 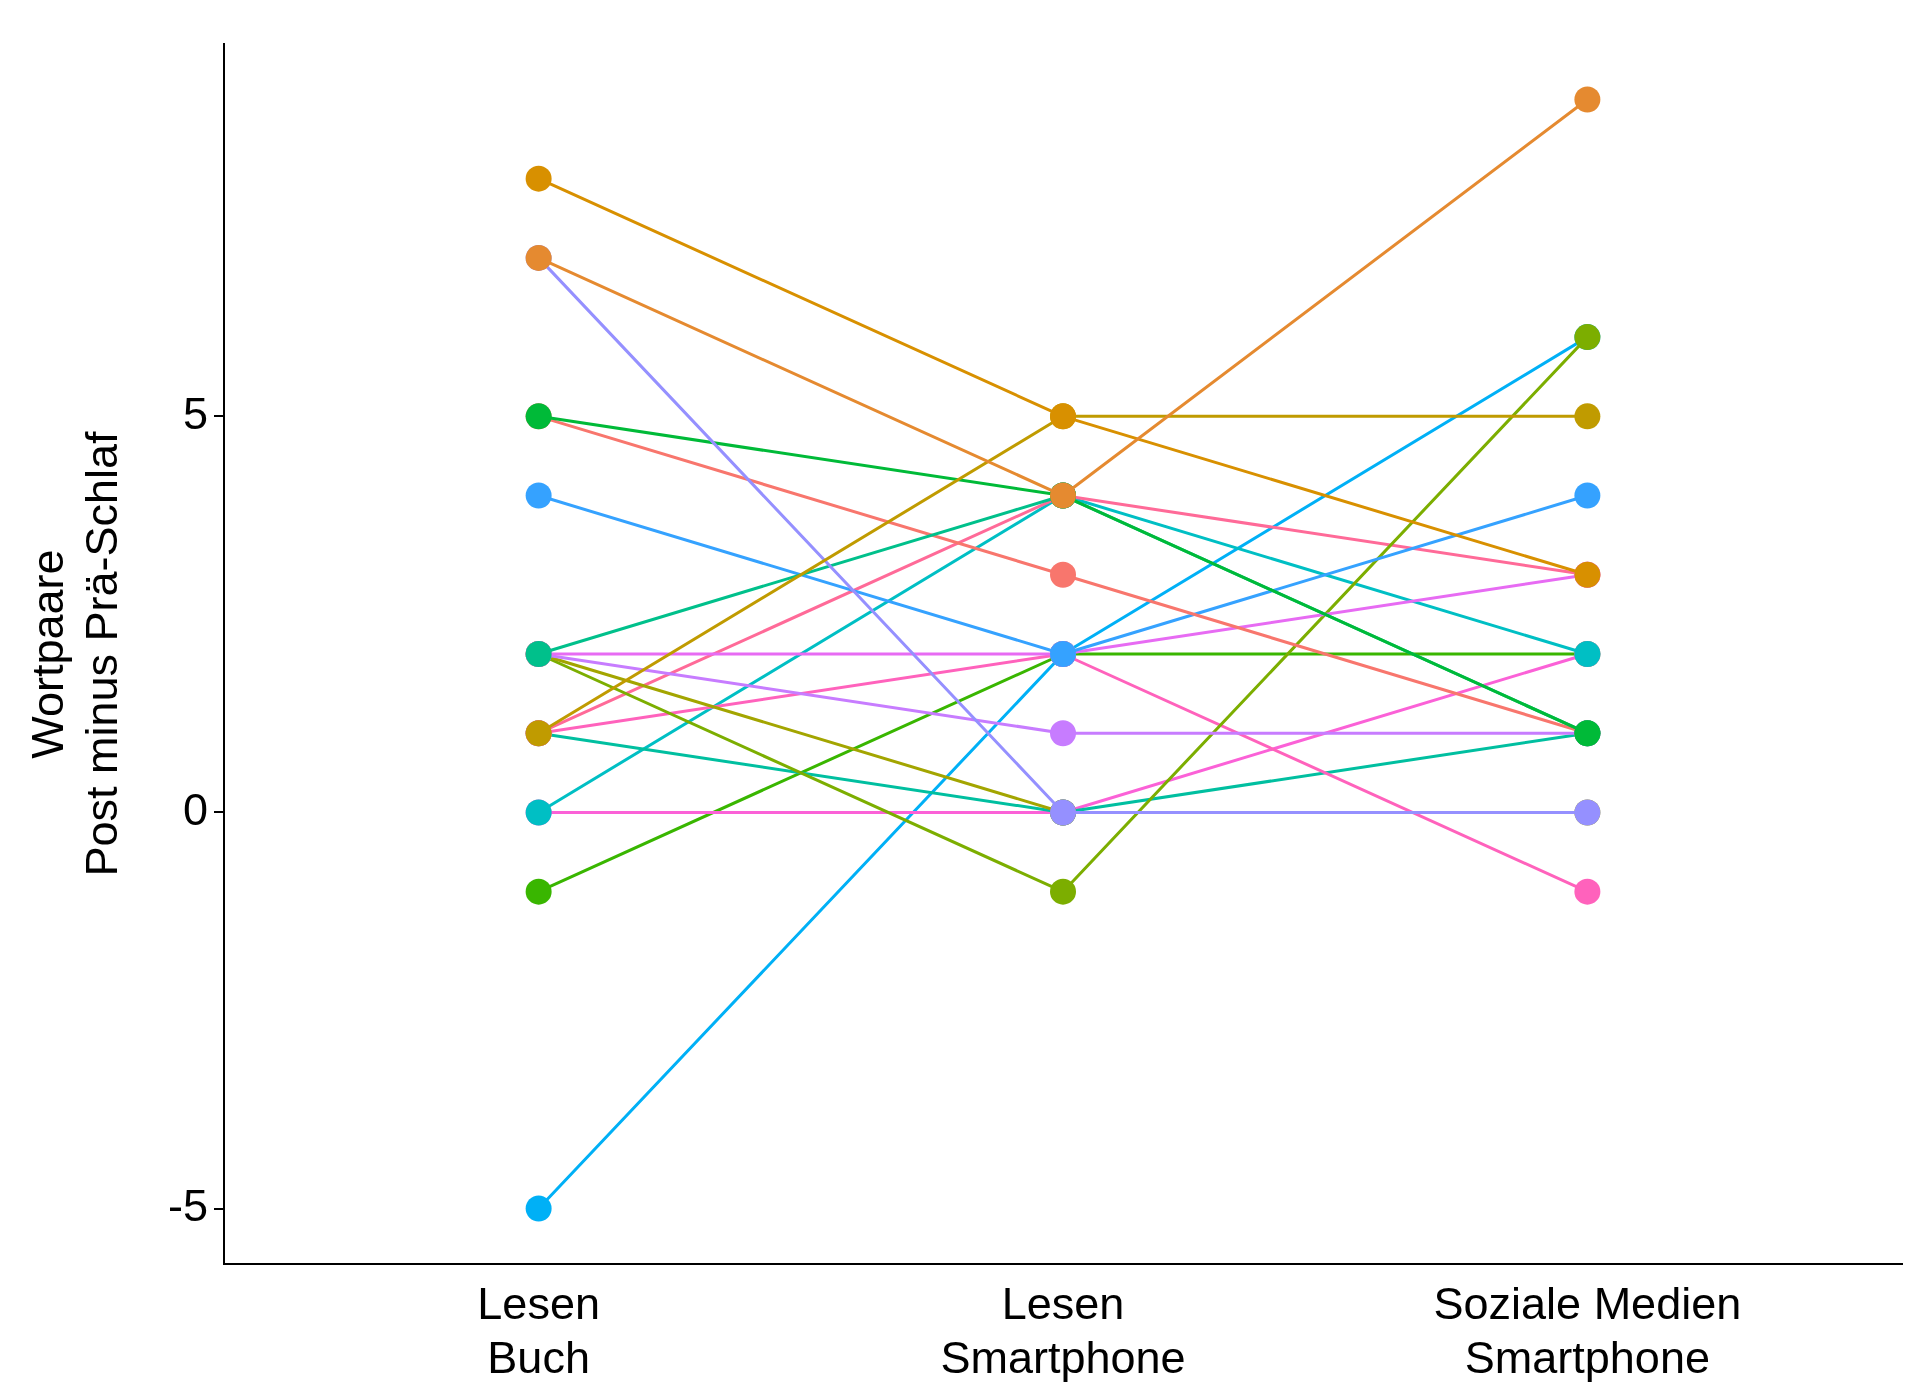 What do you see at coordinates (195, 413) in the screenshot?
I see `y-tick-label: 5` at bounding box center [195, 413].